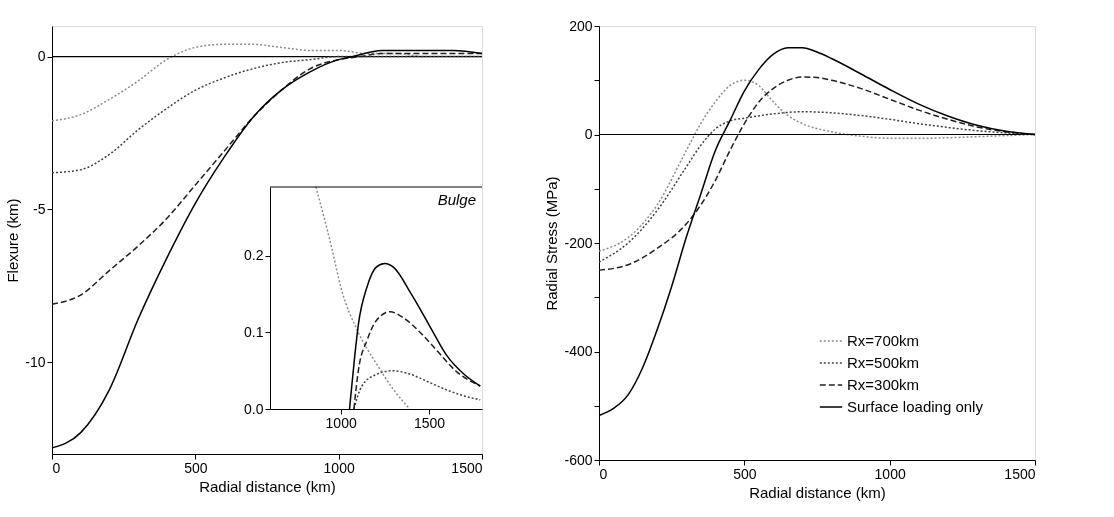 The image size is (1114, 517). What do you see at coordinates (883, 362) in the screenshot?
I see `legend-label: Rx=500km` at bounding box center [883, 362].